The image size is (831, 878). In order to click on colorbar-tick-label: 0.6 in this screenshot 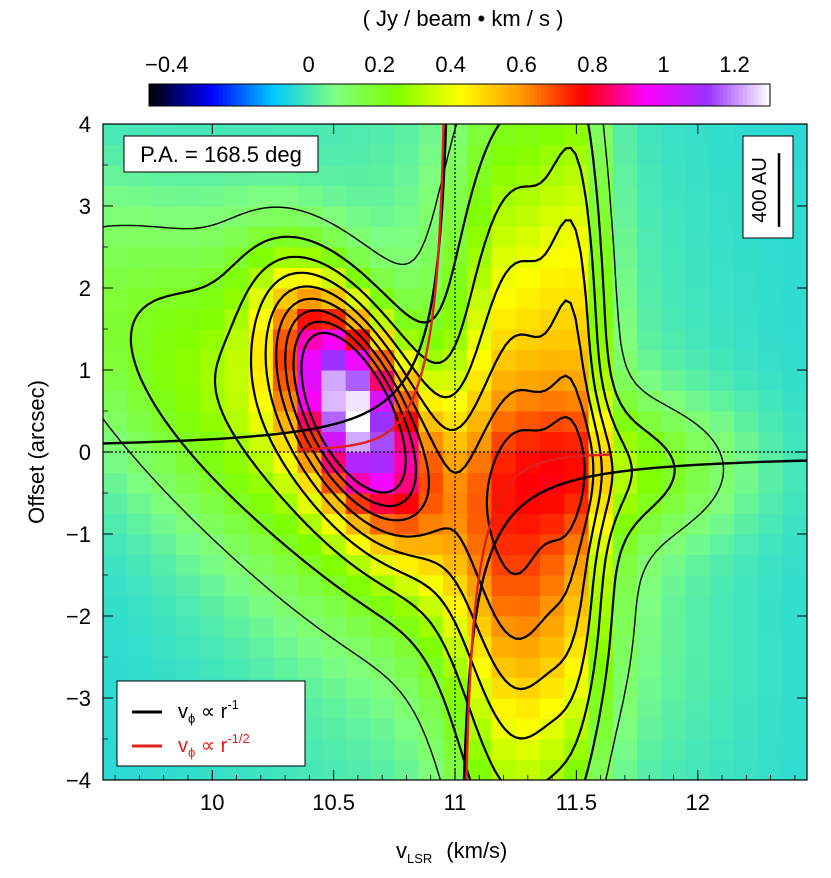, I will do `click(521, 64)`.